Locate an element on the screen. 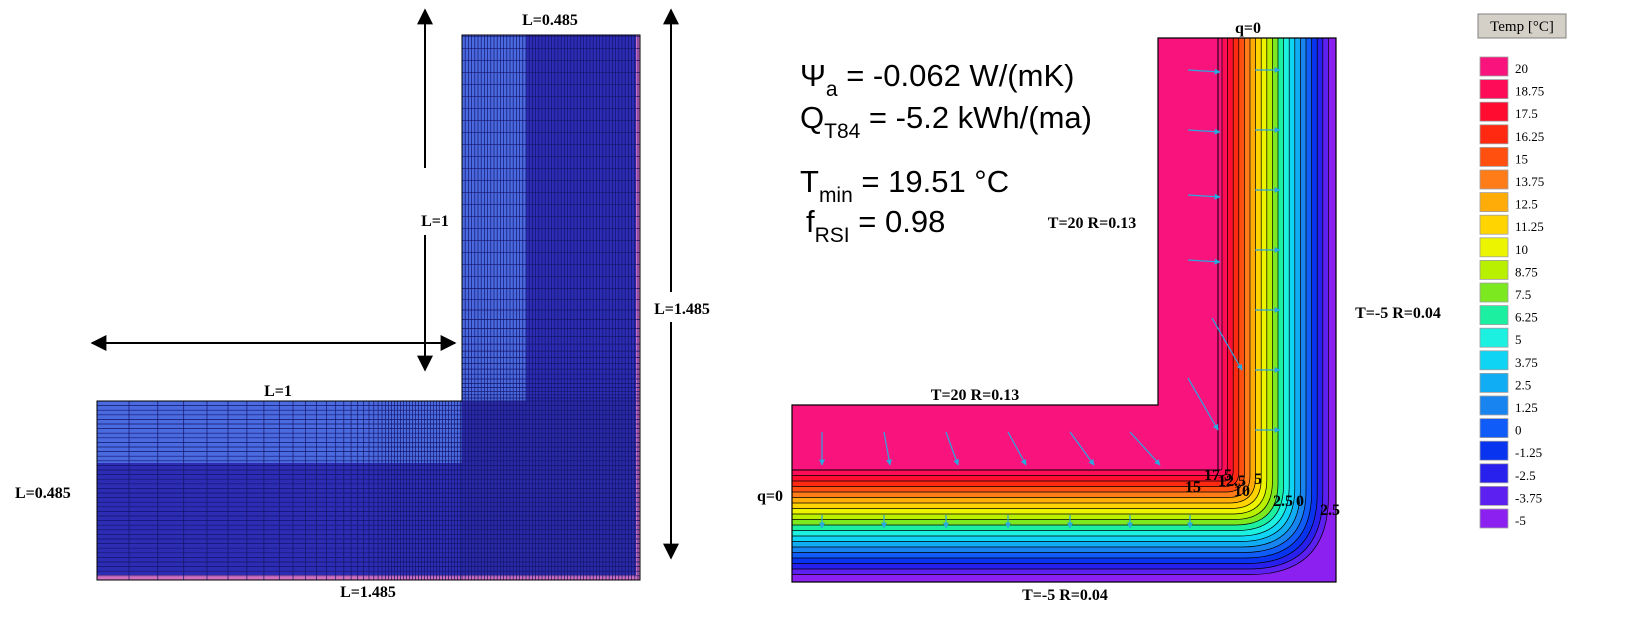  result-formula: fRSI = 0.98 is located at coordinates (875, 225).